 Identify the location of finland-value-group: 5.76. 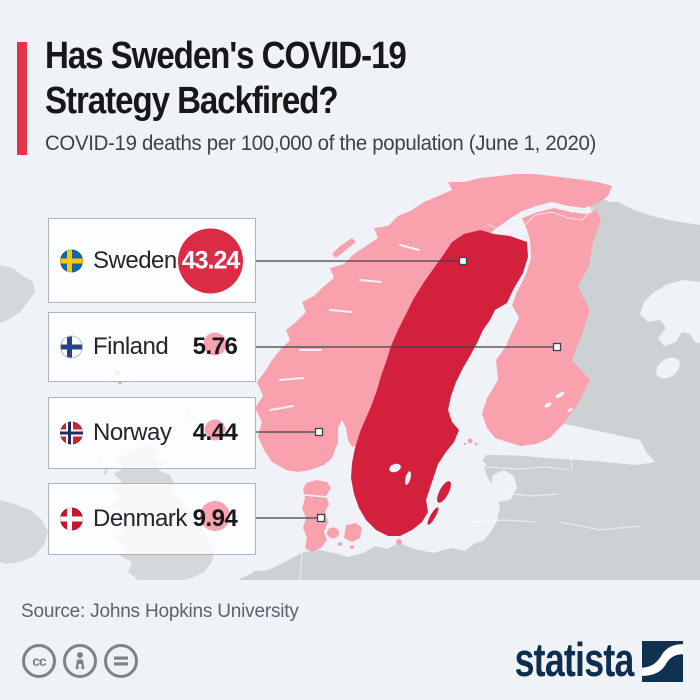
(215, 347).